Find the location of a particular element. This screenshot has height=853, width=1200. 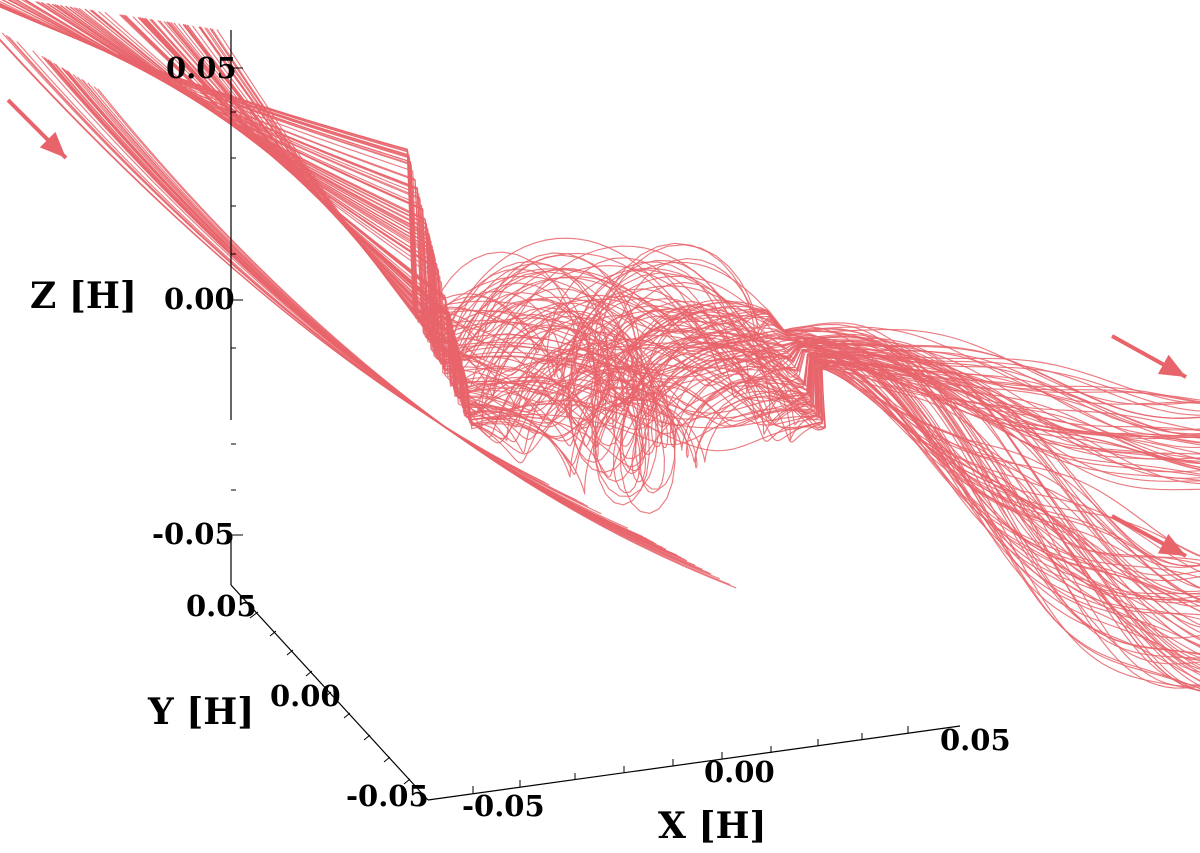

z-tick-label-0.05: 0.05 is located at coordinates (201, 68).